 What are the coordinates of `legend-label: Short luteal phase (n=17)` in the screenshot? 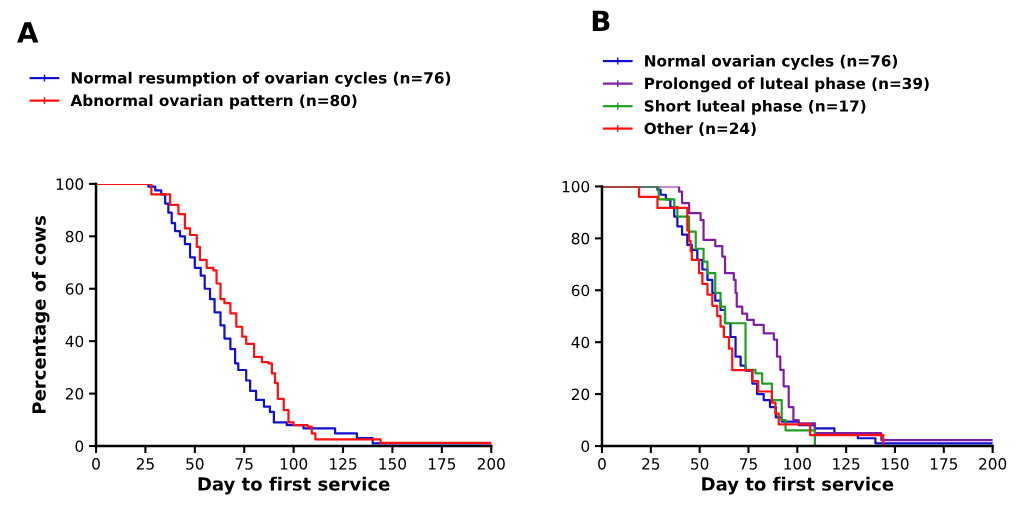 It's located at (755, 107).